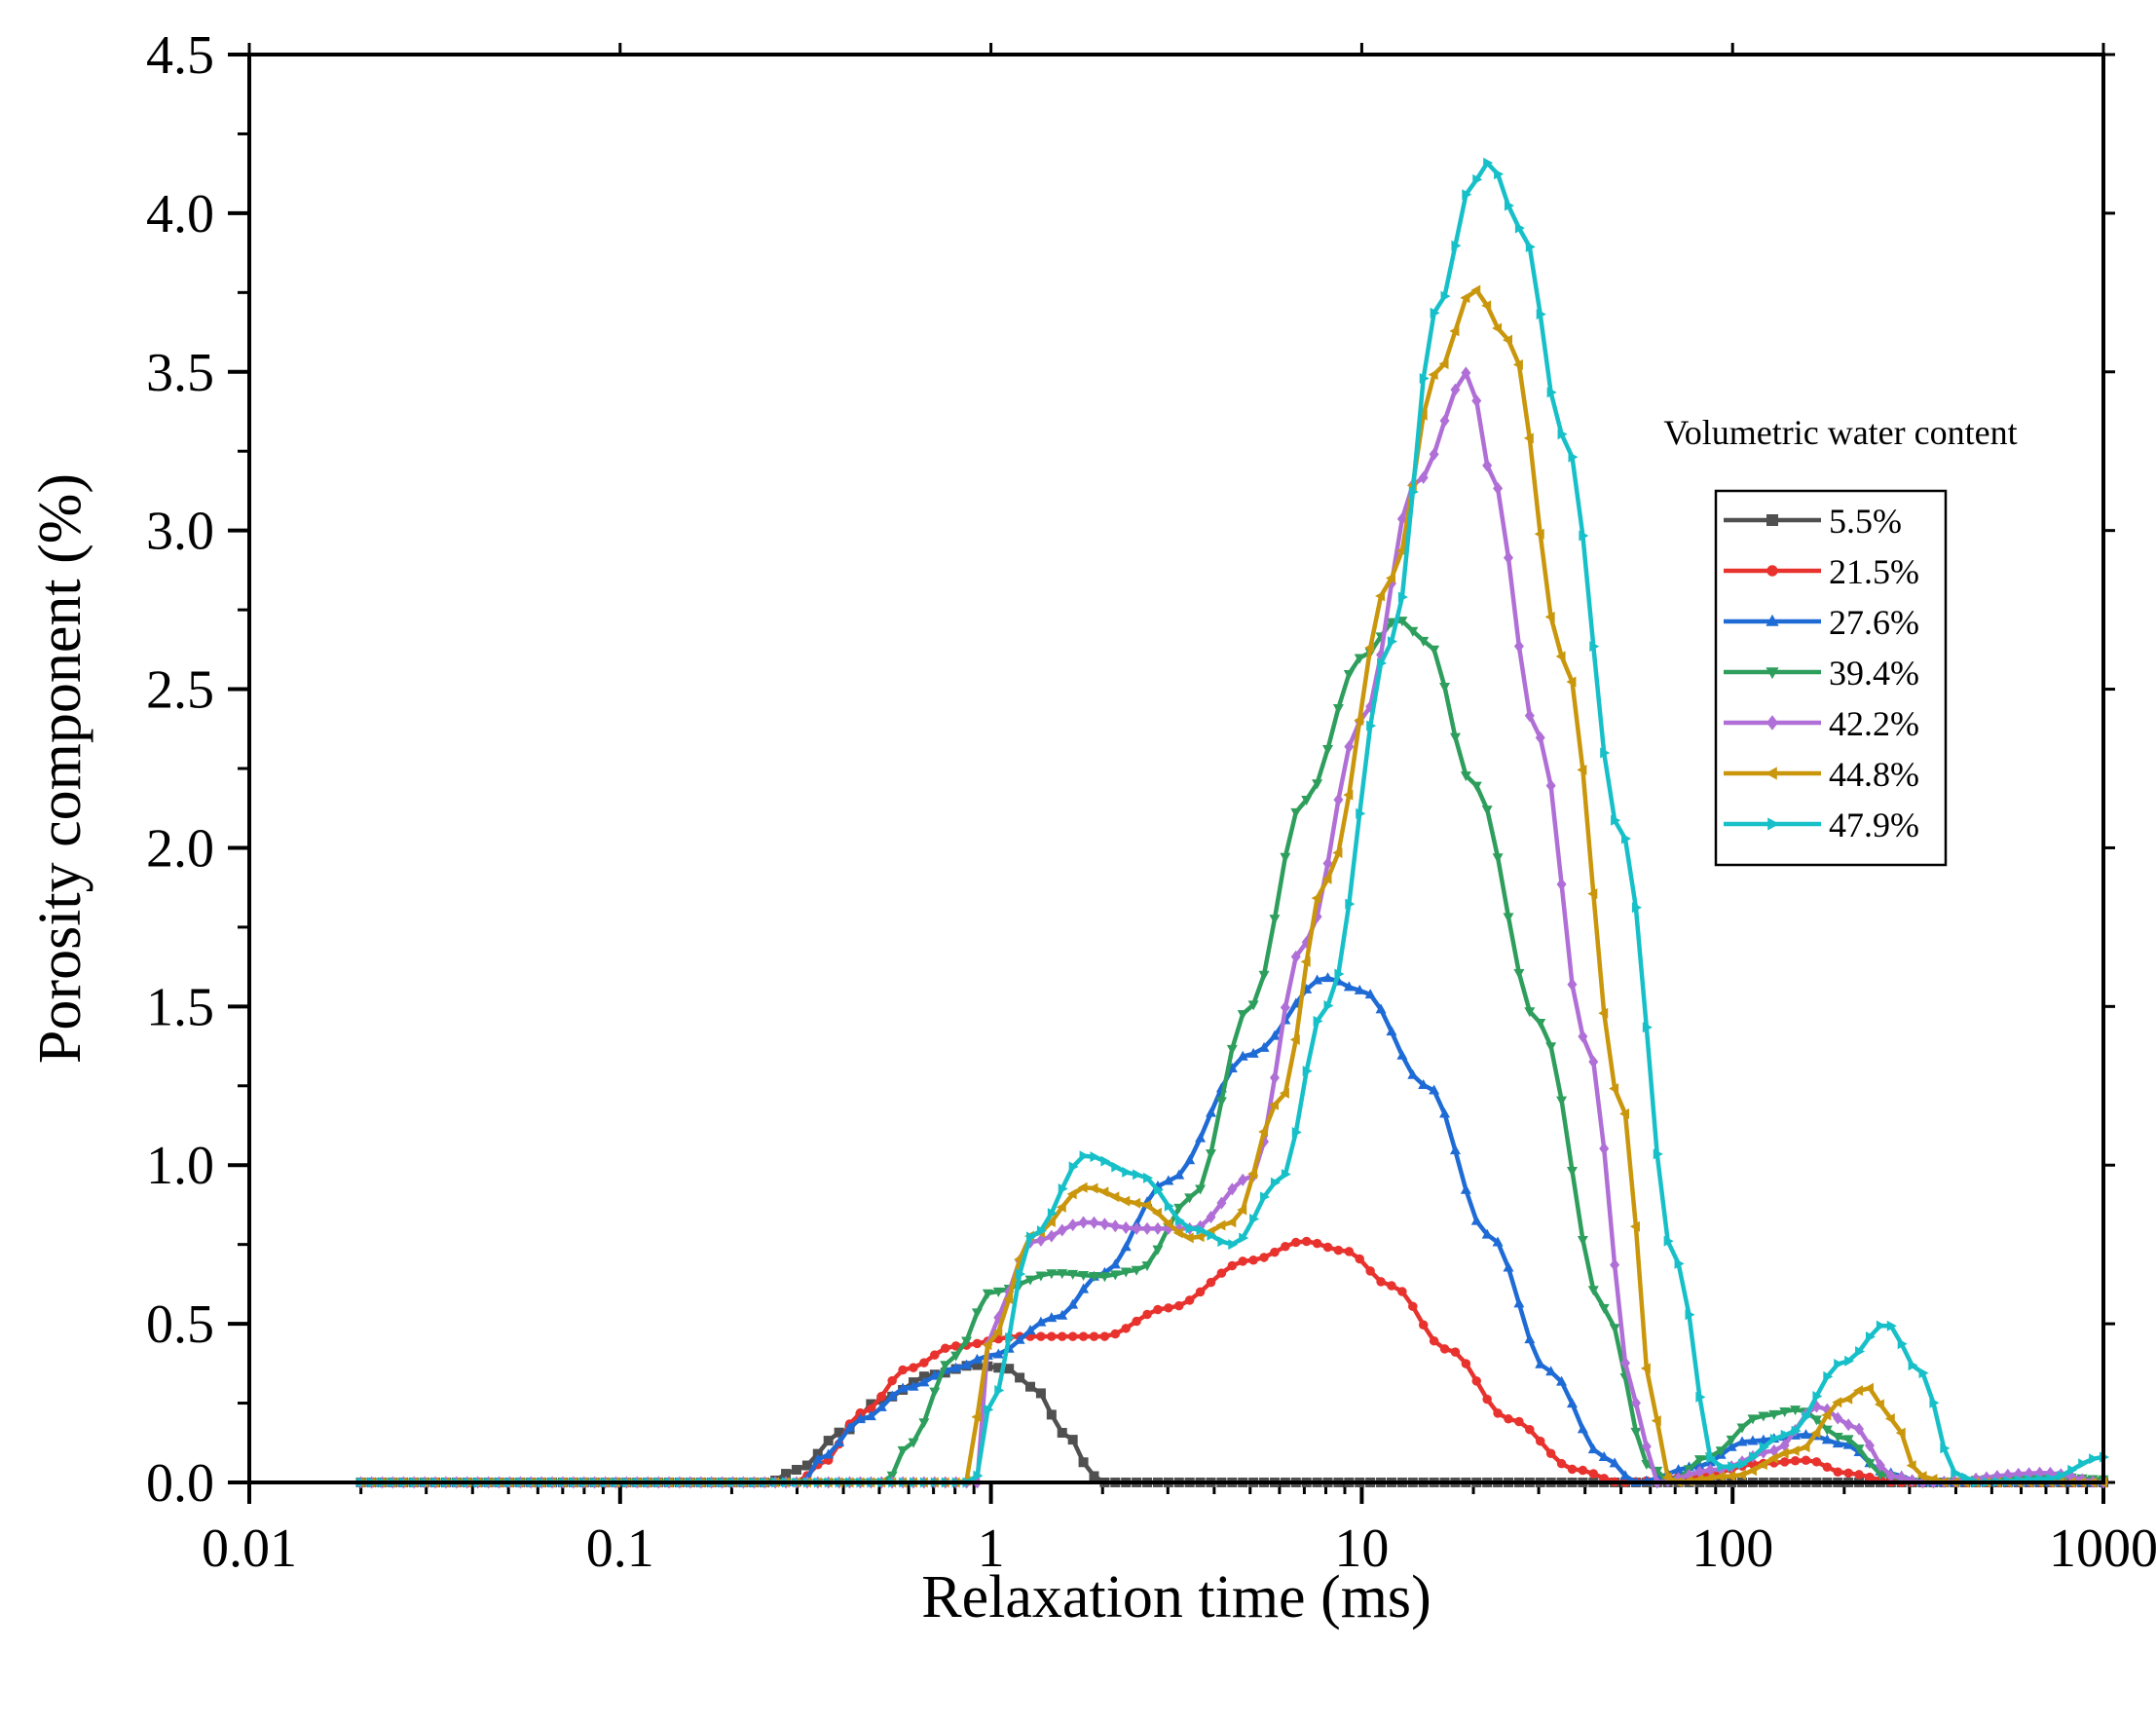  What do you see at coordinates (60, 769) in the screenshot?
I see `y-axis-title: Porosity component (%)` at bounding box center [60, 769].